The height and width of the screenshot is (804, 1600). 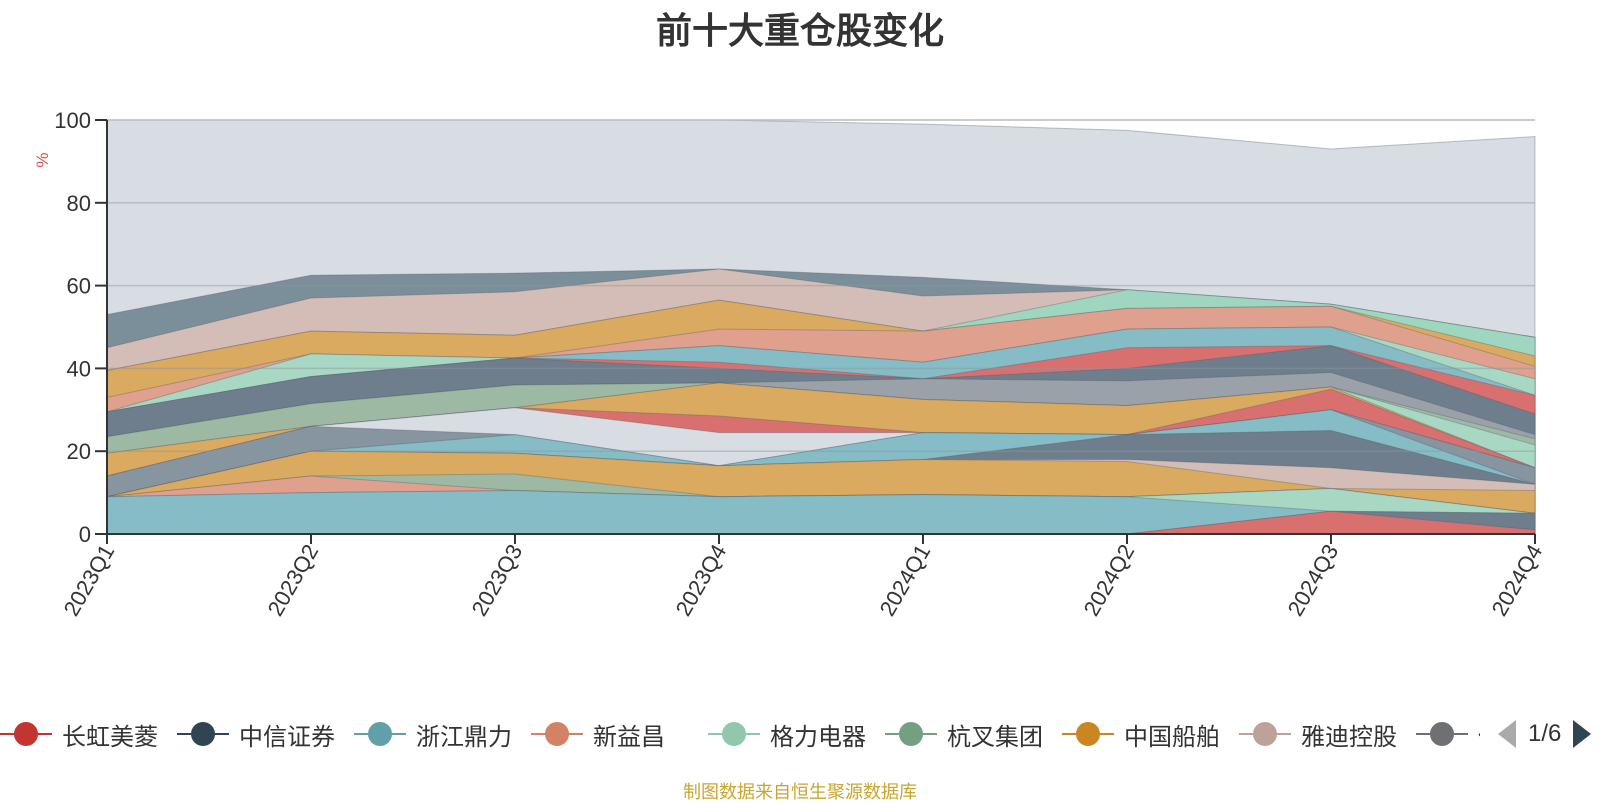 What do you see at coordinates (85, 534) in the screenshot?
I see `y-tick-label: 0` at bounding box center [85, 534].